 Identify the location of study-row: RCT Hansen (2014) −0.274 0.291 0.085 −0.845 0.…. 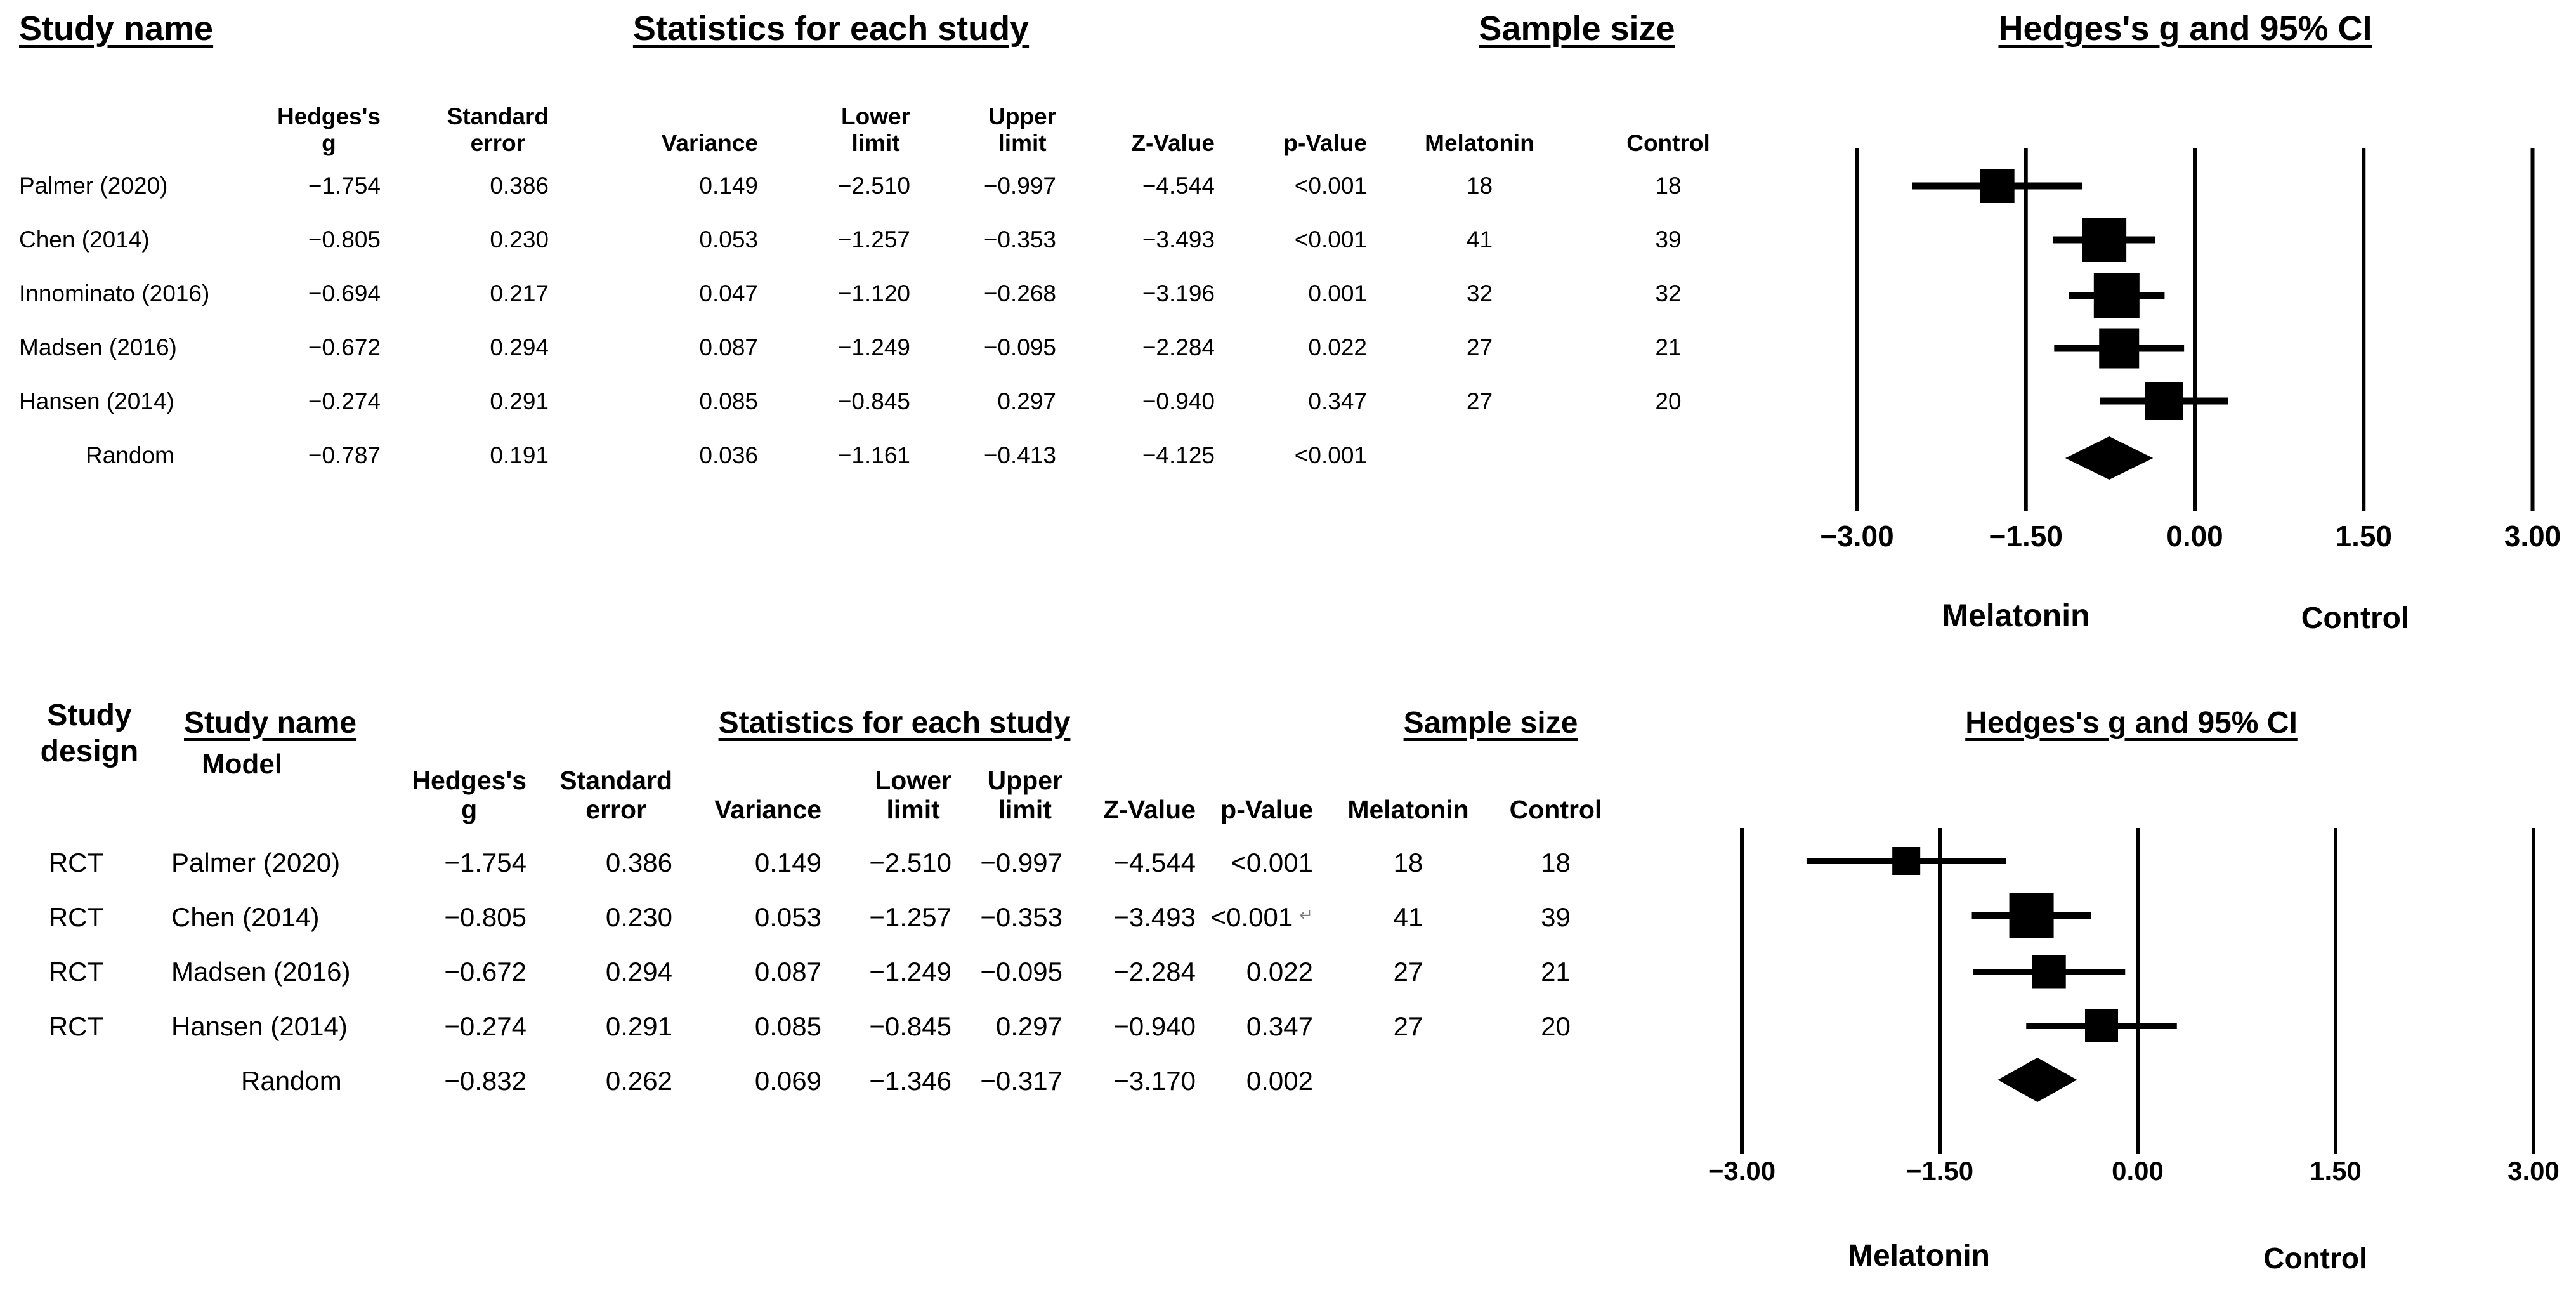
(810, 1026).